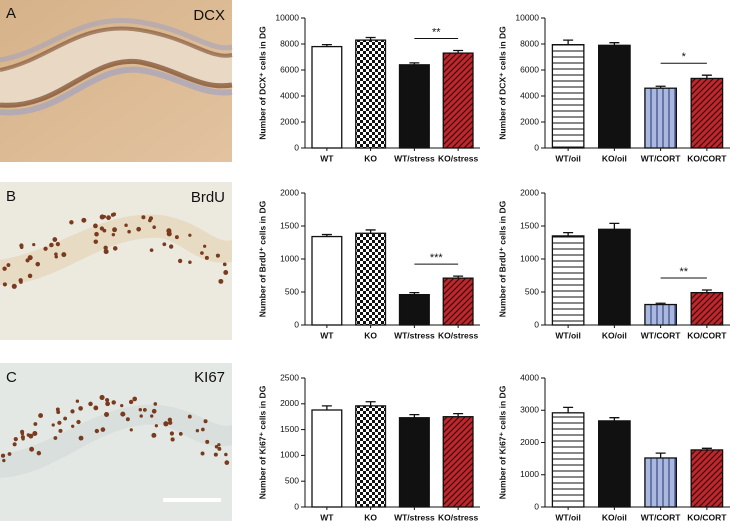  What do you see at coordinates (529, 410) in the screenshot?
I see `y-tick-label: 3000` at bounding box center [529, 410].